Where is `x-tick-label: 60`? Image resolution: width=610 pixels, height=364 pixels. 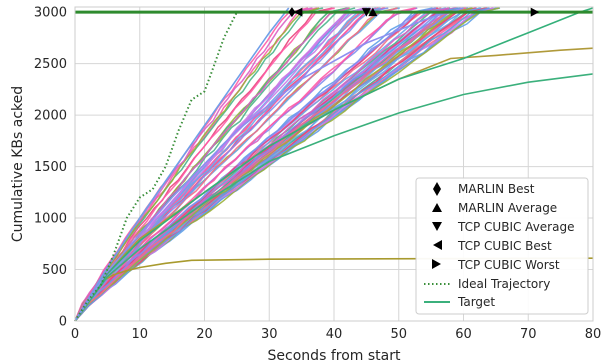 x-tick-label: 60 is located at coordinates (463, 334).